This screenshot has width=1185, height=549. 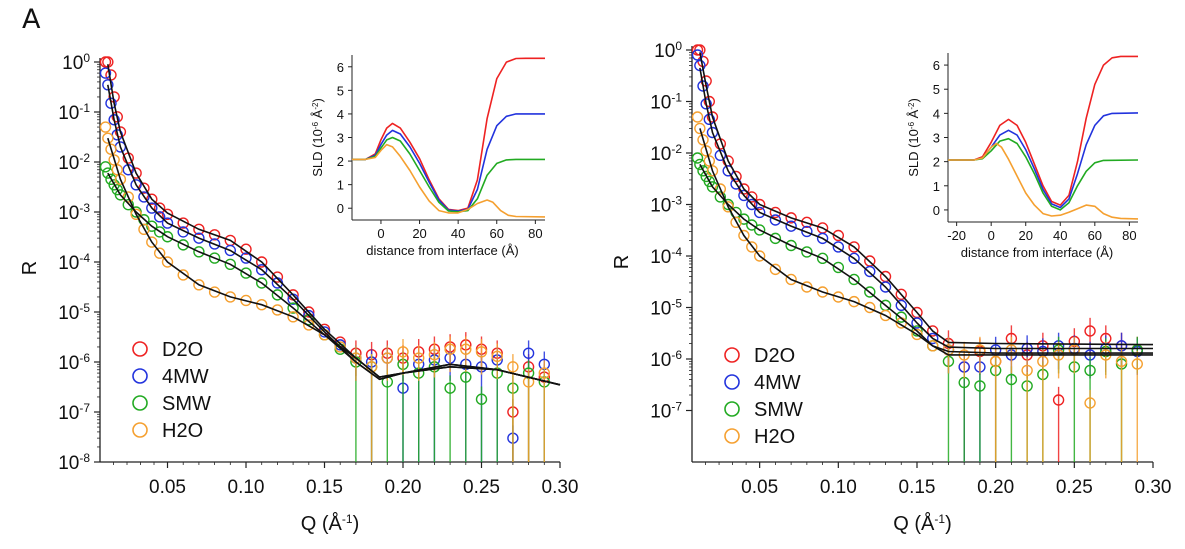 What do you see at coordinates (936, 210) in the screenshot?
I see `inset-y-tick-label: 0` at bounding box center [936, 210].